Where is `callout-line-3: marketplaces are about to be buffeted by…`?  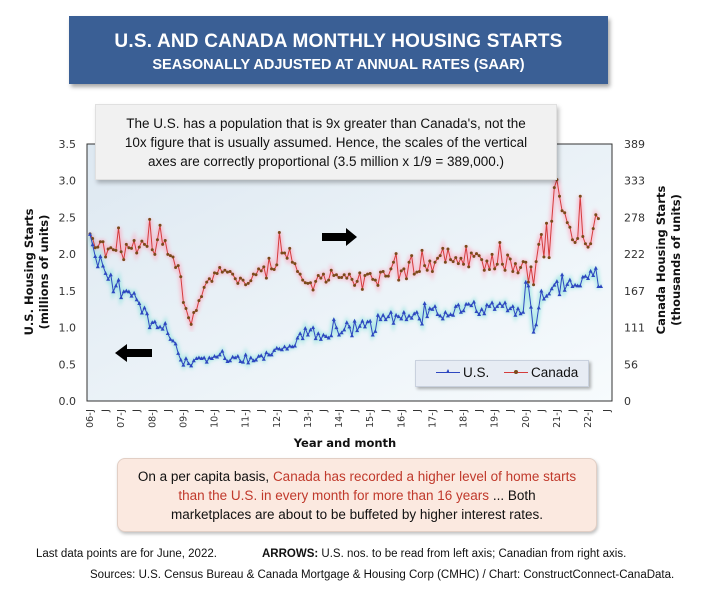 callout-line-3: marketplaces are about to be buffeted by… is located at coordinates (357, 514).